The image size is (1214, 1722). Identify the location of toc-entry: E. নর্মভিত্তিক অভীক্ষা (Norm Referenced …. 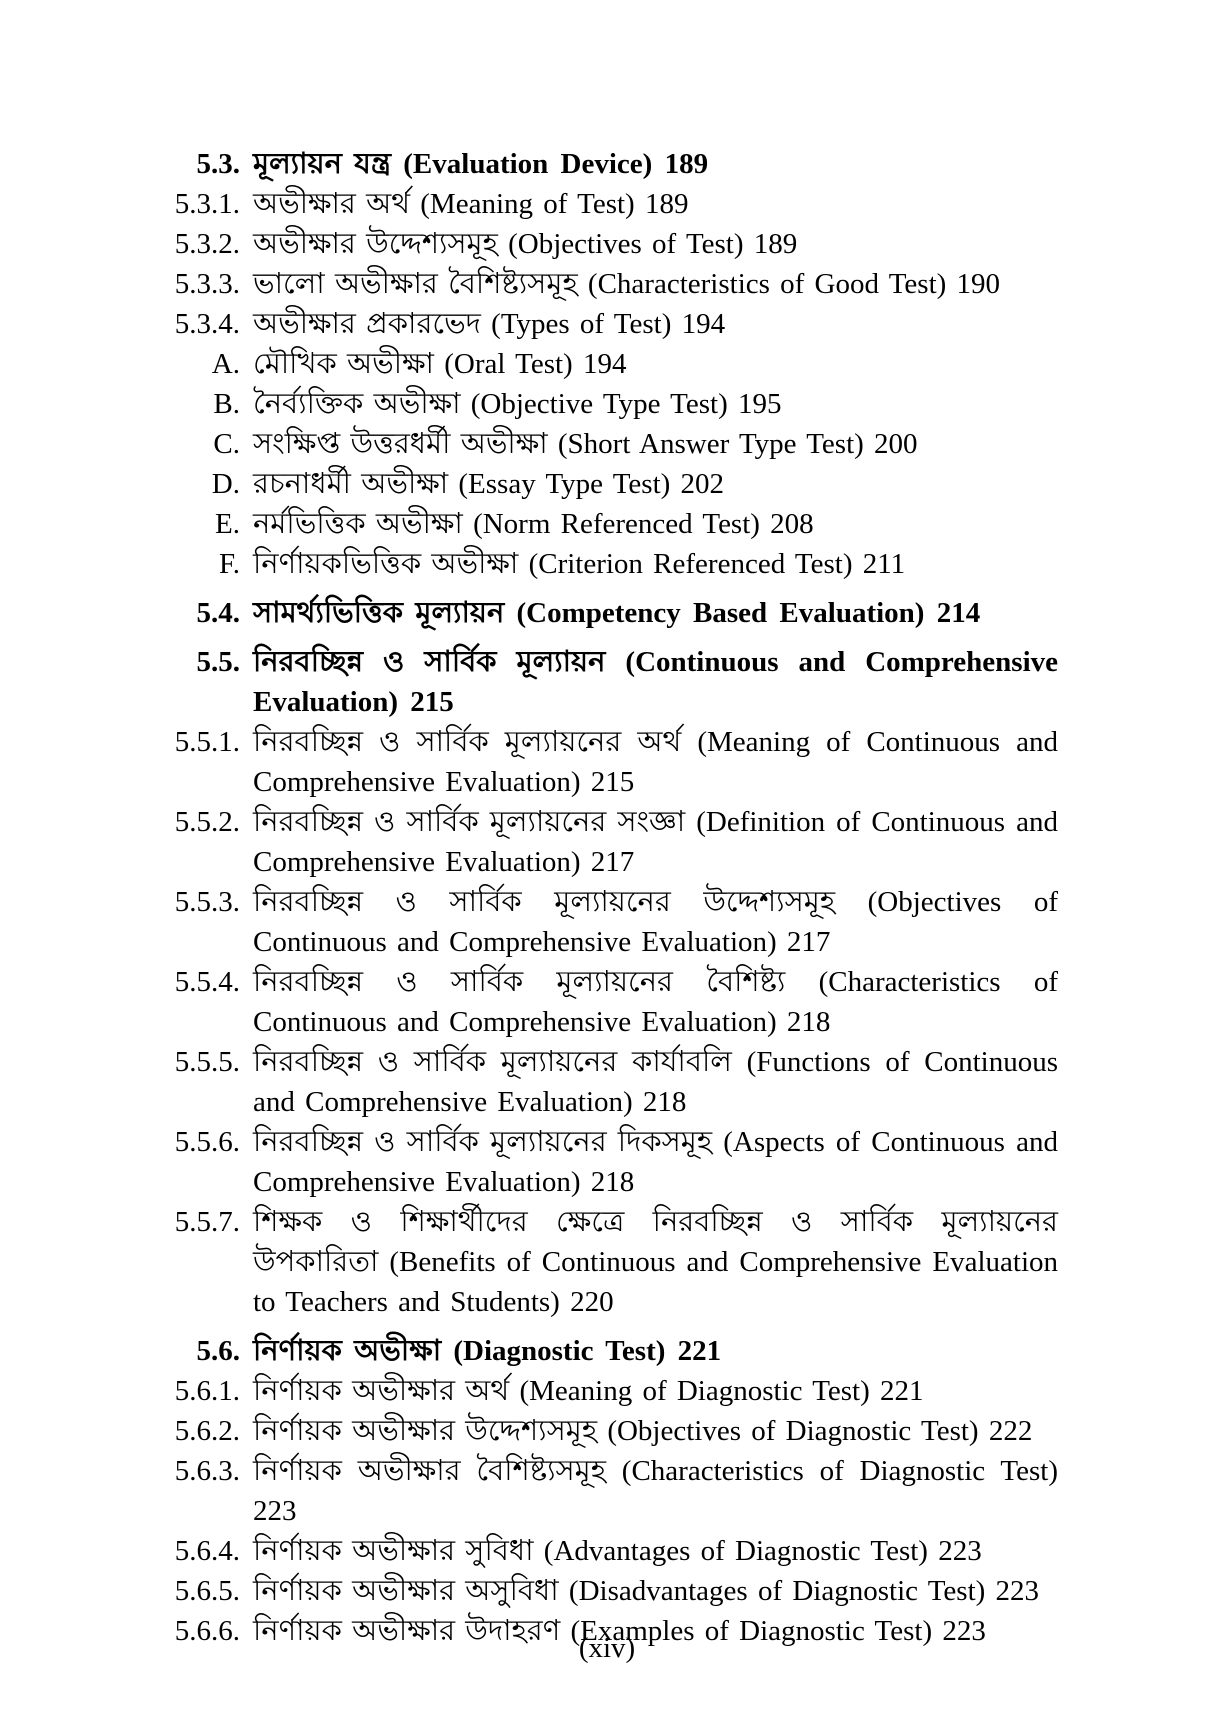
(606, 524).